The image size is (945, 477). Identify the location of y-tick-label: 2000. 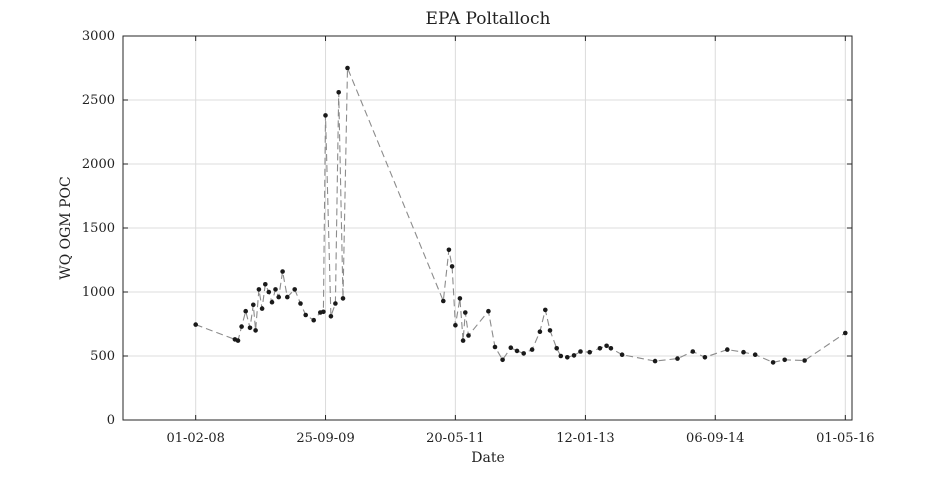
(98, 164).